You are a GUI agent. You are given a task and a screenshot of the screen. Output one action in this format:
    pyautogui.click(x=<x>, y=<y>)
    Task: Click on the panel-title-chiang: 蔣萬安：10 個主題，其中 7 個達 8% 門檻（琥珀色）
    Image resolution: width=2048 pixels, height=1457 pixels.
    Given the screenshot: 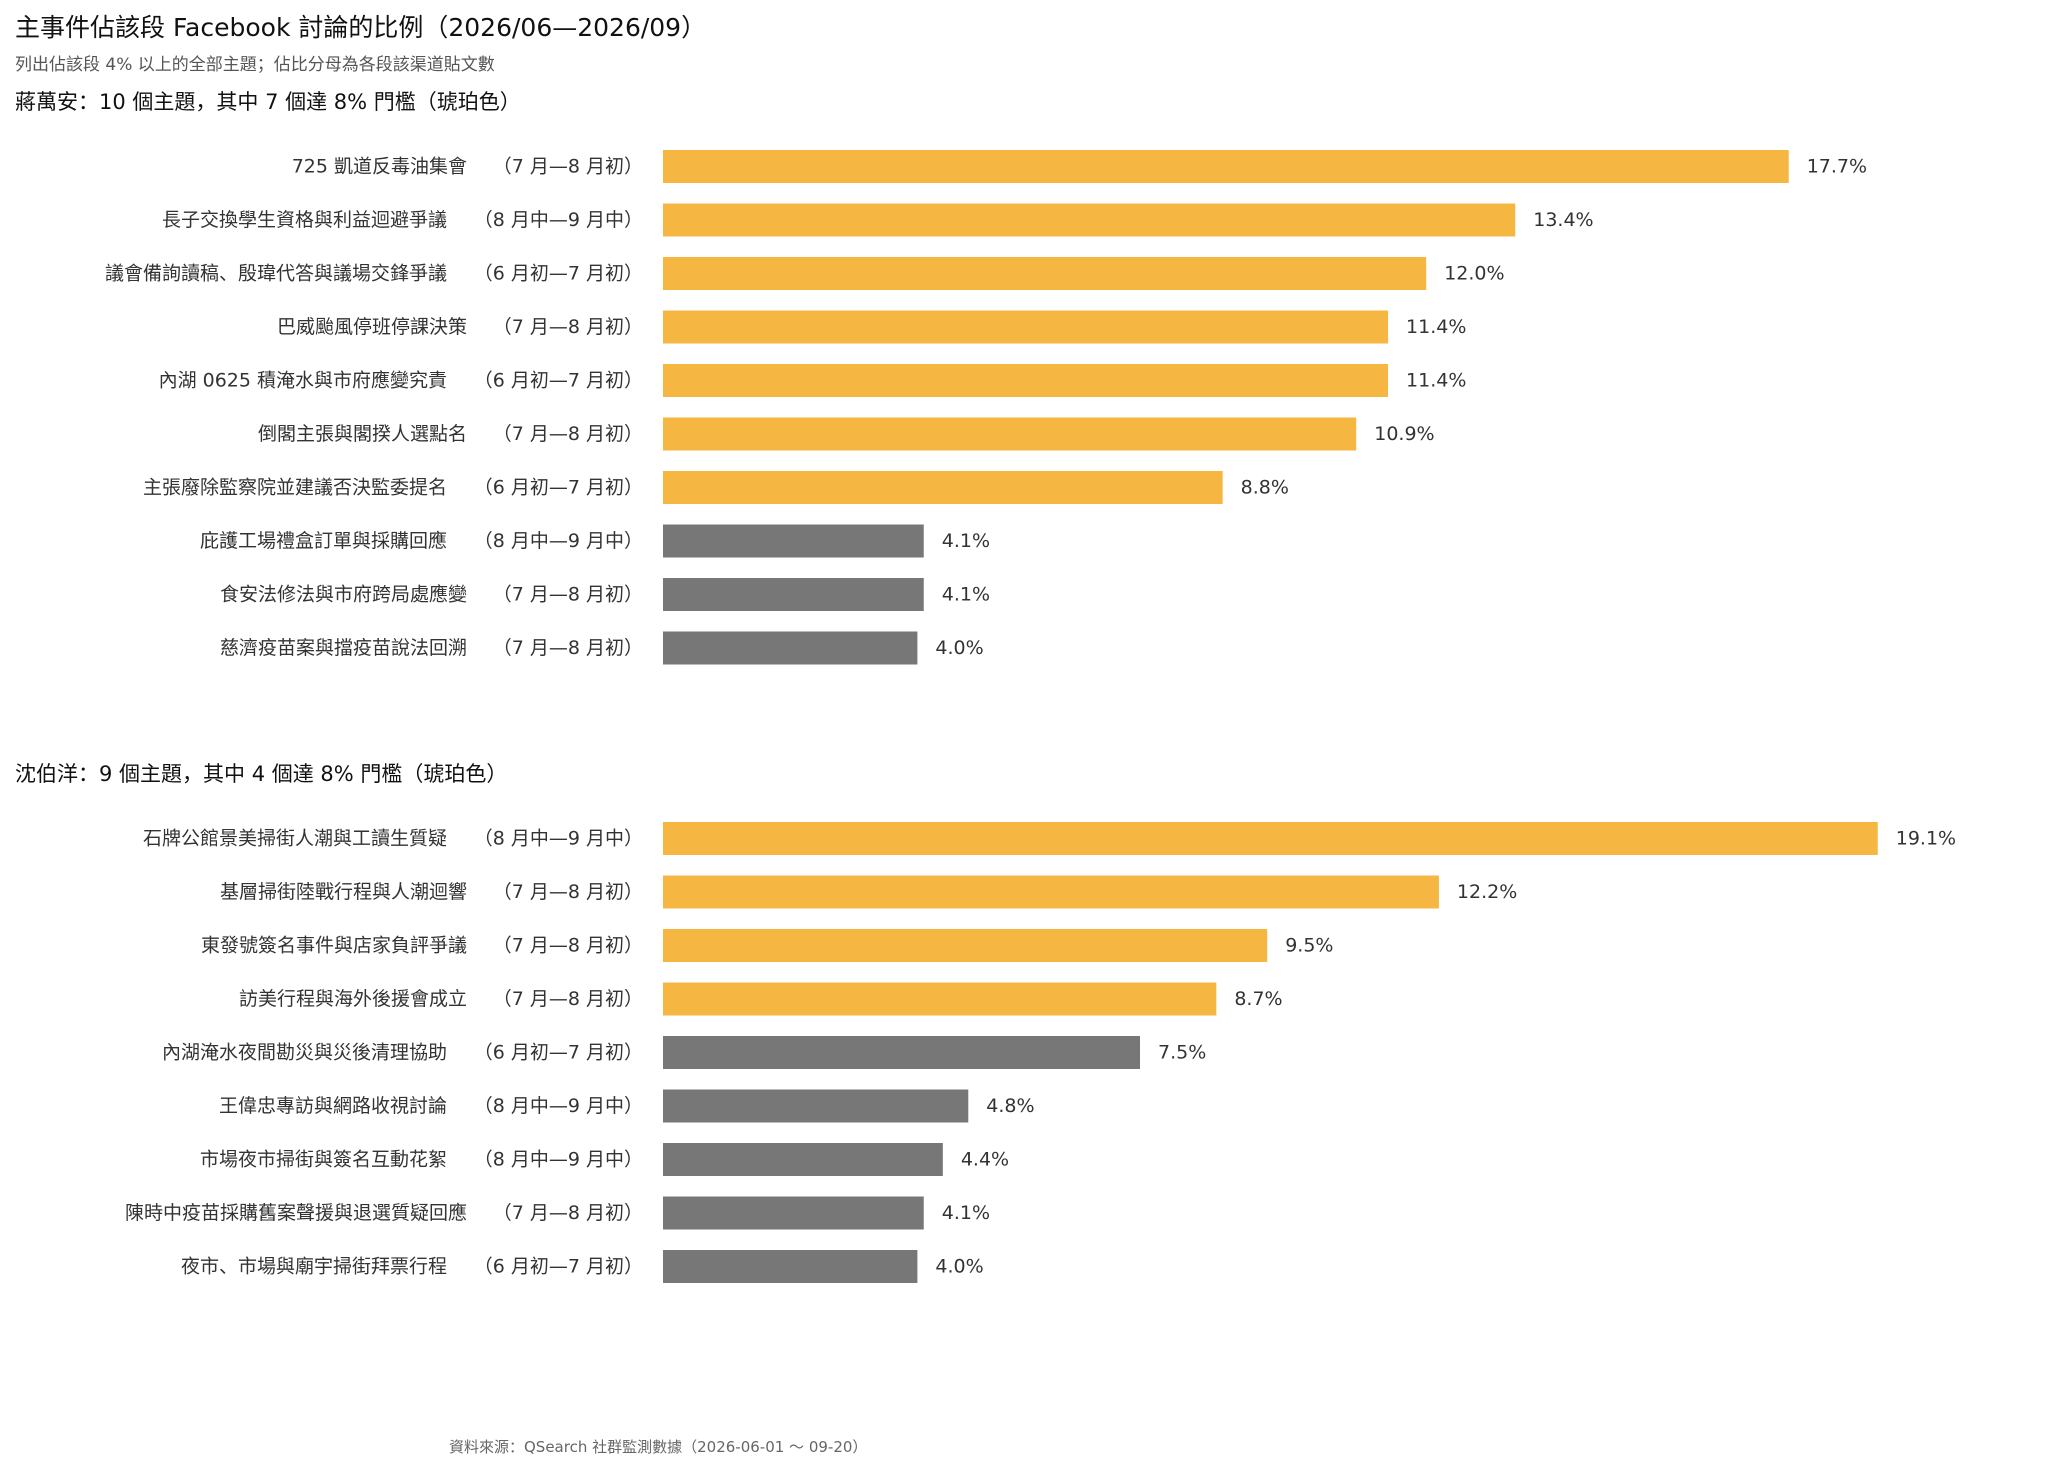 What is the action you would take?
    pyautogui.click(x=268, y=102)
    